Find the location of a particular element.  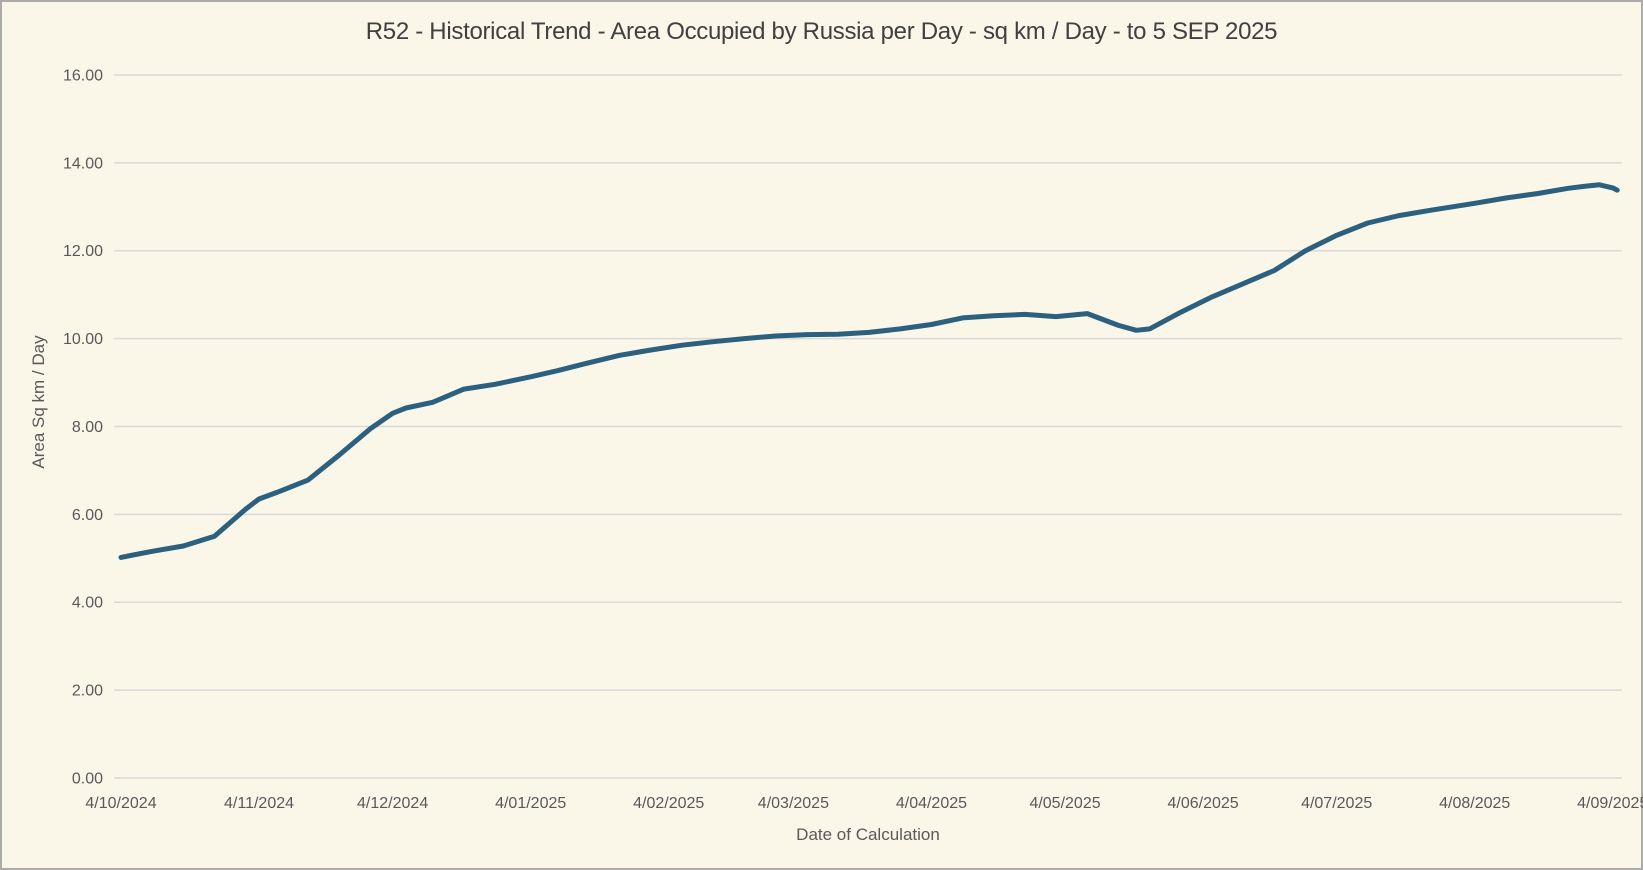

y-tick-label: 10.00 is located at coordinates (83, 339).